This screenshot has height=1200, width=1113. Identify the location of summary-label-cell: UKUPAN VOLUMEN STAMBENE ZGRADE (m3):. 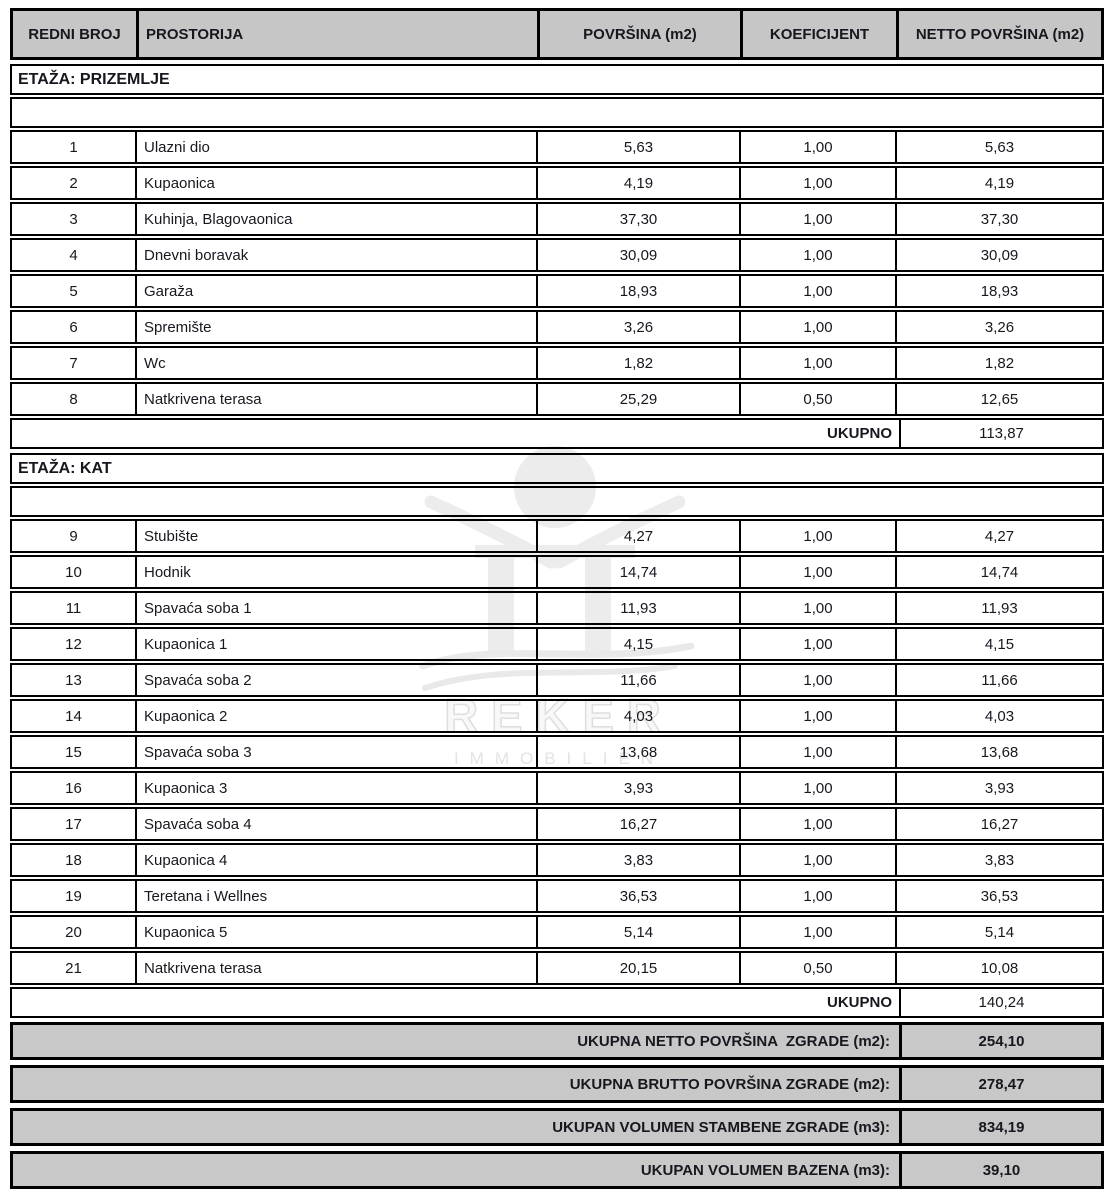
(721, 1127).